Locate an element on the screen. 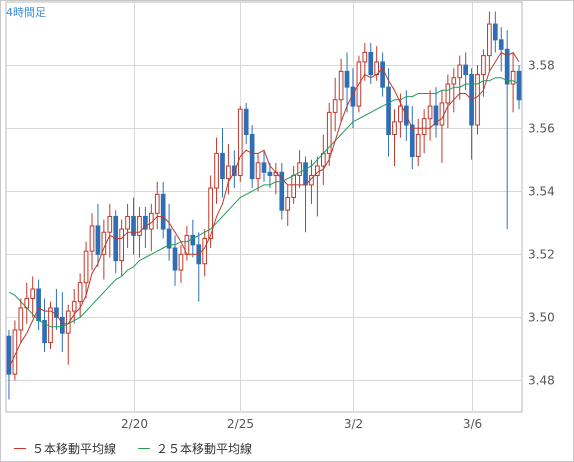  legend-swatch-ma5 is located at coordinates (20, 448).